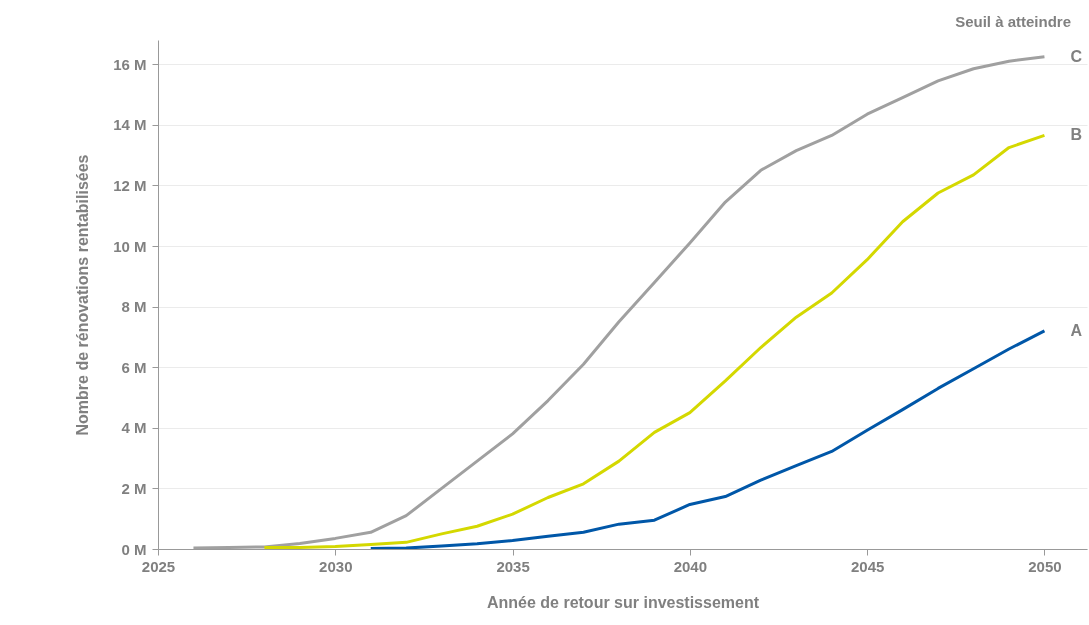  I want to click on series-label: C, so click(1076, 56).